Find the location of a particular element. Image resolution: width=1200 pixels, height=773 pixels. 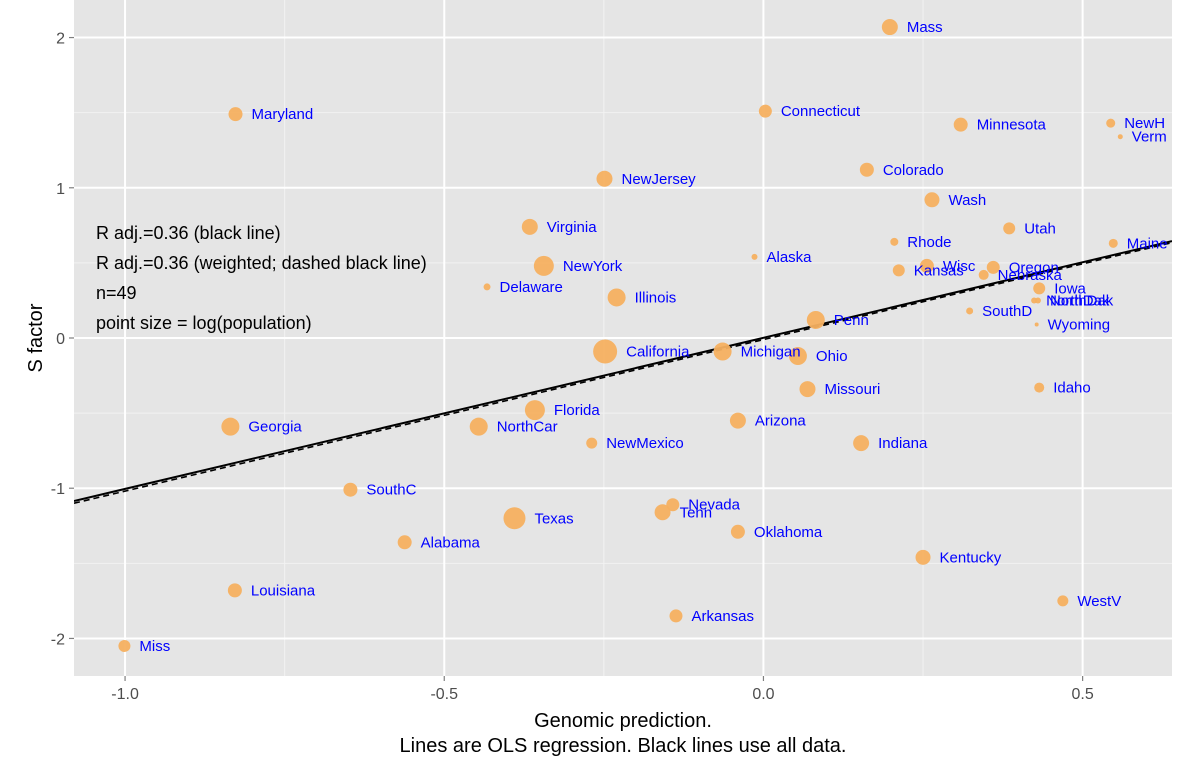

point-label: NewMexico is located at coordinates (645, 443).